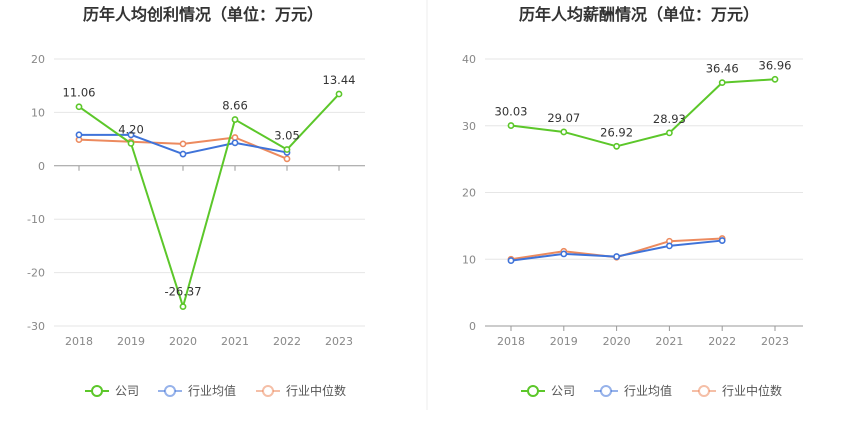 The image size is (850, 437). I want to click on data-label: 13.44, so click(339, 80).